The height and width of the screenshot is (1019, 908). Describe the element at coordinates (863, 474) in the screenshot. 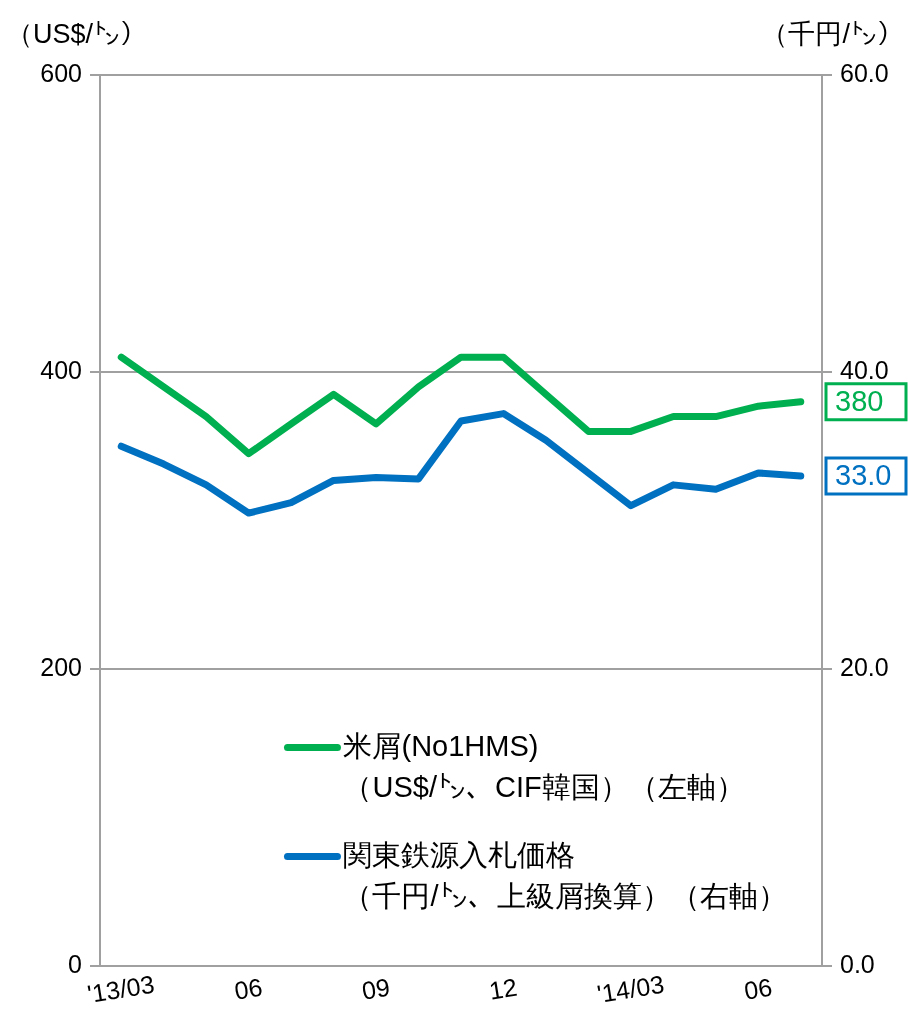

I see `data-label: 33.0` at that location.